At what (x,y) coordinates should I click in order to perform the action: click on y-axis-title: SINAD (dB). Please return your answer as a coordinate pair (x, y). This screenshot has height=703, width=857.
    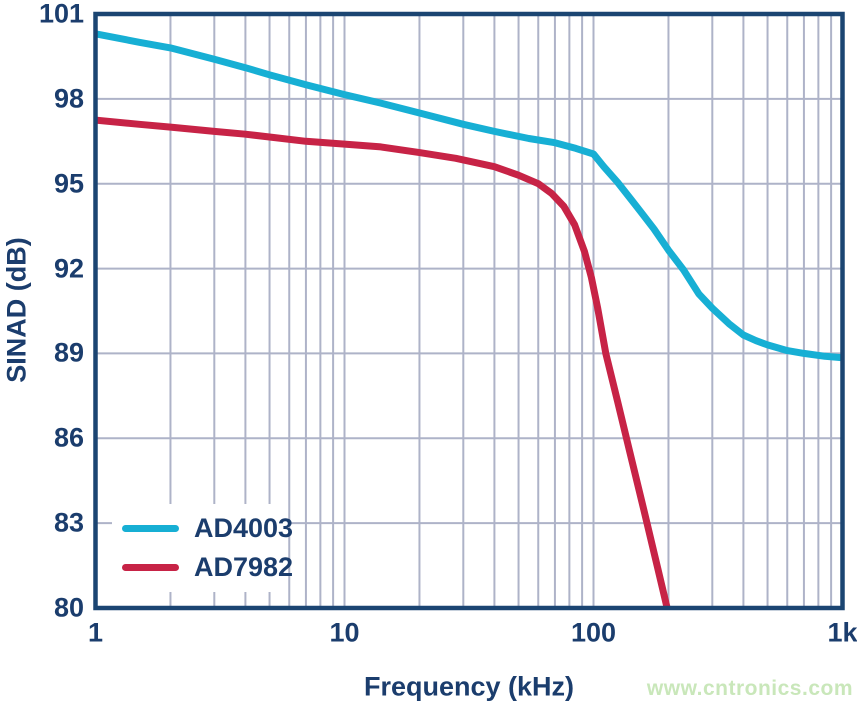
    Looking at the image, I should click on (16, 310).